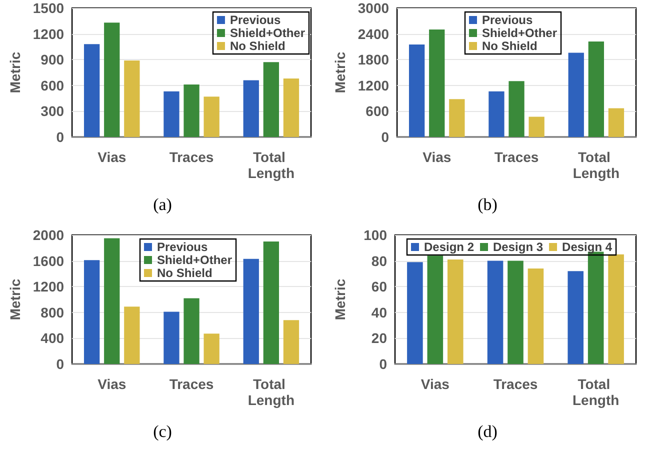 The width and height of the screenshot is (655, 455). Describe the element at coordinates (48, 260) in the screenshot. I see `y-tick-label: 1600` at that location.